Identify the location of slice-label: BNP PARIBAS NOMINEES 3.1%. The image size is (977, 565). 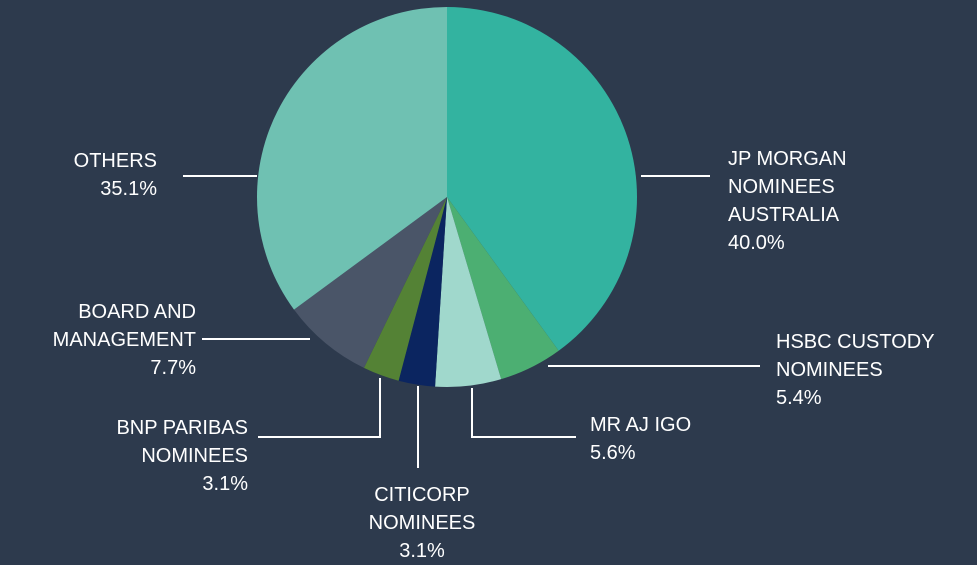
(153, 456).